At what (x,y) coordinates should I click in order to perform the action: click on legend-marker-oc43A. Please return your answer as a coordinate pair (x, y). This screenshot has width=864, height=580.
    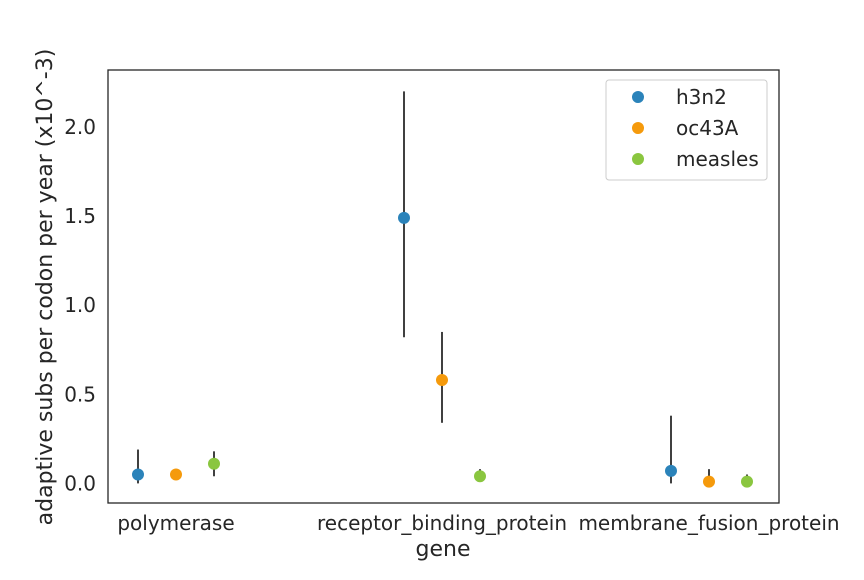
    Looking at the image, I should click on (638, 128).